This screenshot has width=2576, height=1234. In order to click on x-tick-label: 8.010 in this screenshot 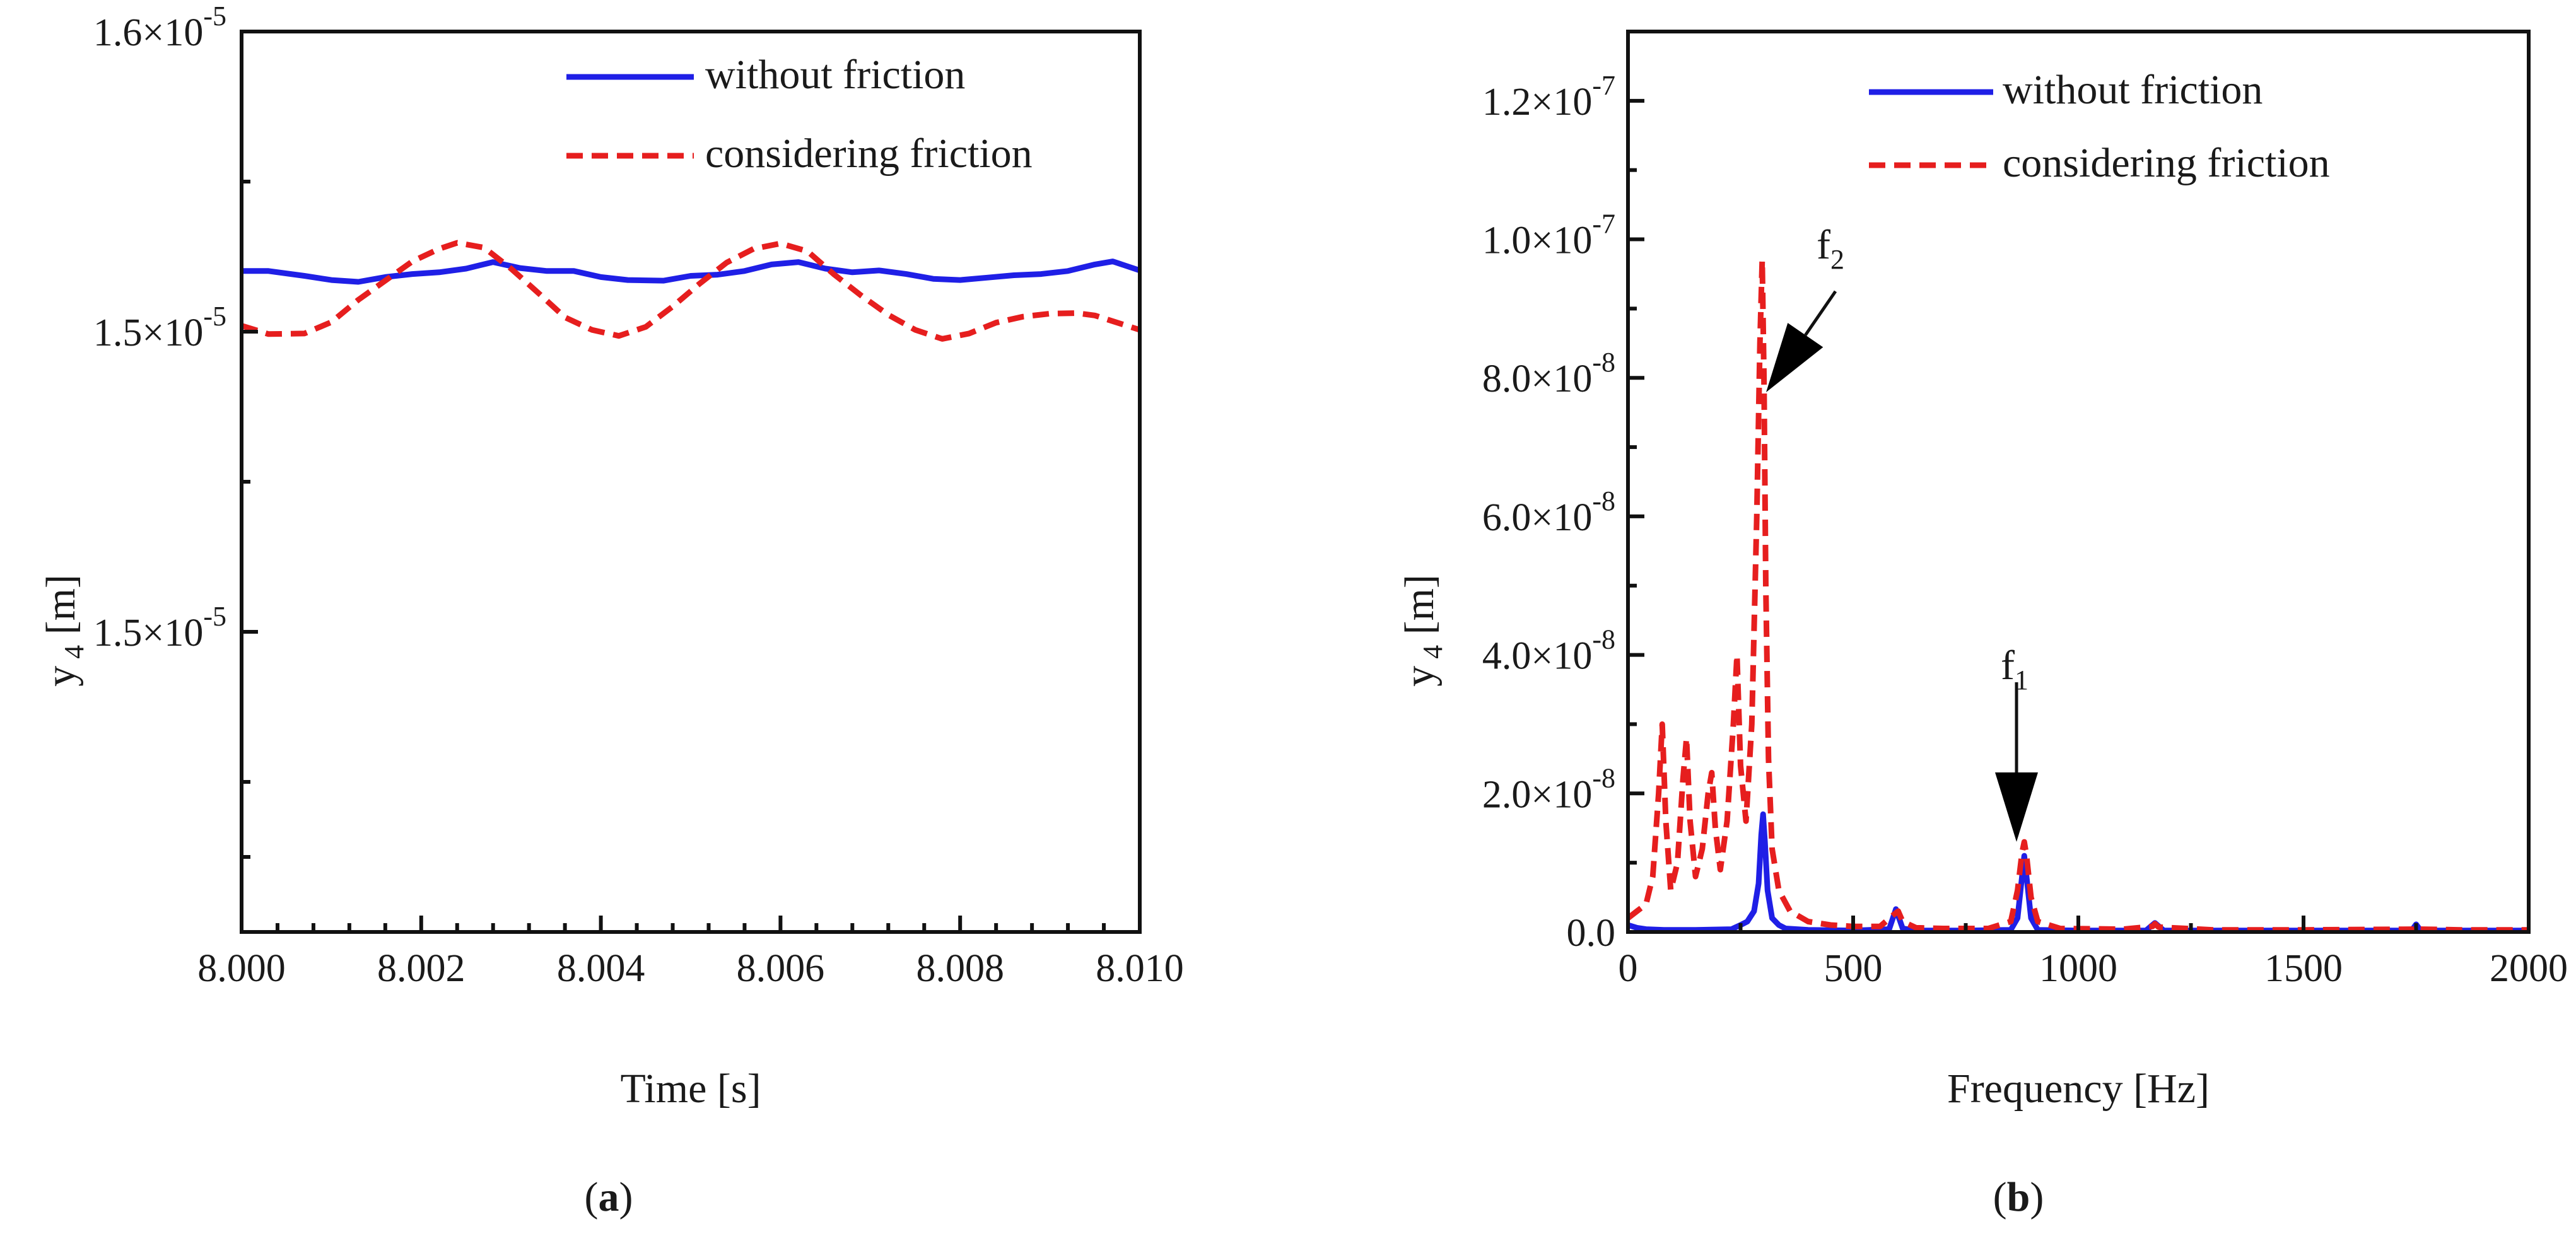, I will do `click(1140, 969)`.